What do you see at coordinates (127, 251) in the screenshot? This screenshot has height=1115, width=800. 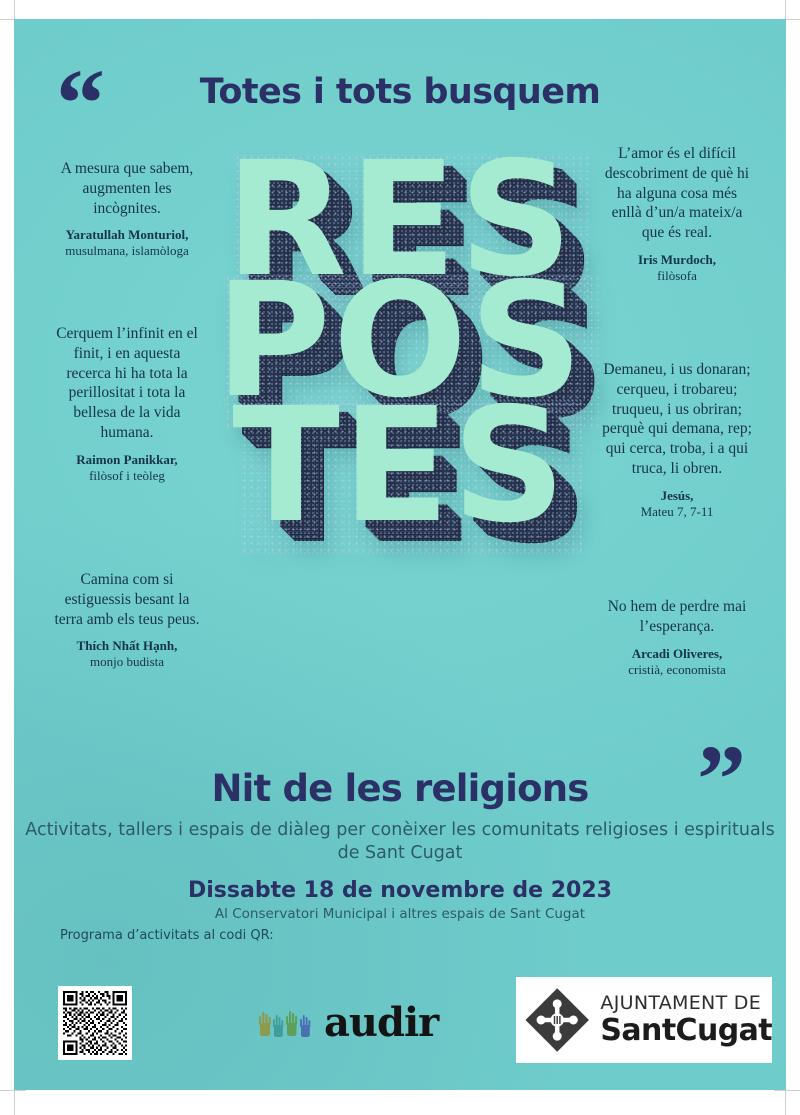 I see `quote-role: musulmana, islamòloga` at bounding box center [127, 251].